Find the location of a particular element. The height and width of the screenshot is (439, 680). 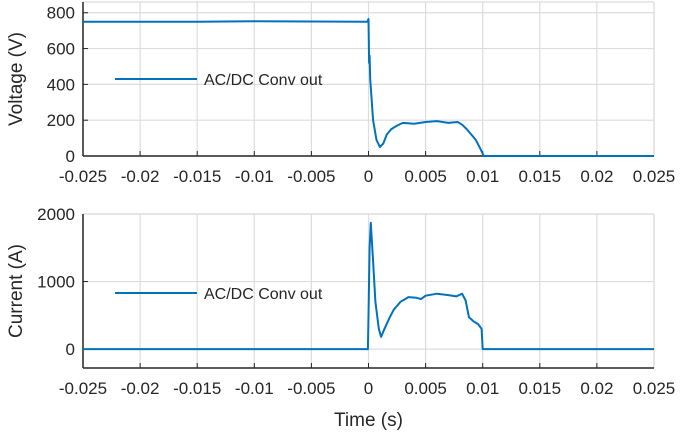

y-tick-label: 600 is located at coordinates (61, 49).